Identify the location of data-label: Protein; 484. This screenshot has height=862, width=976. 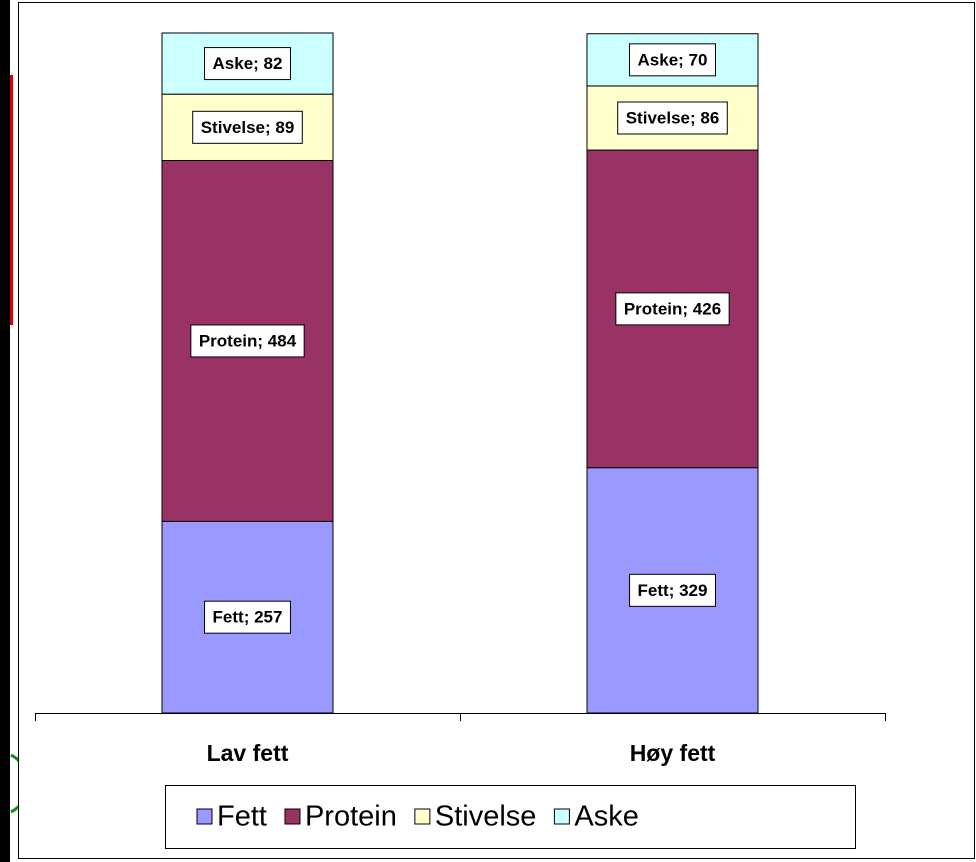
(248, 340).